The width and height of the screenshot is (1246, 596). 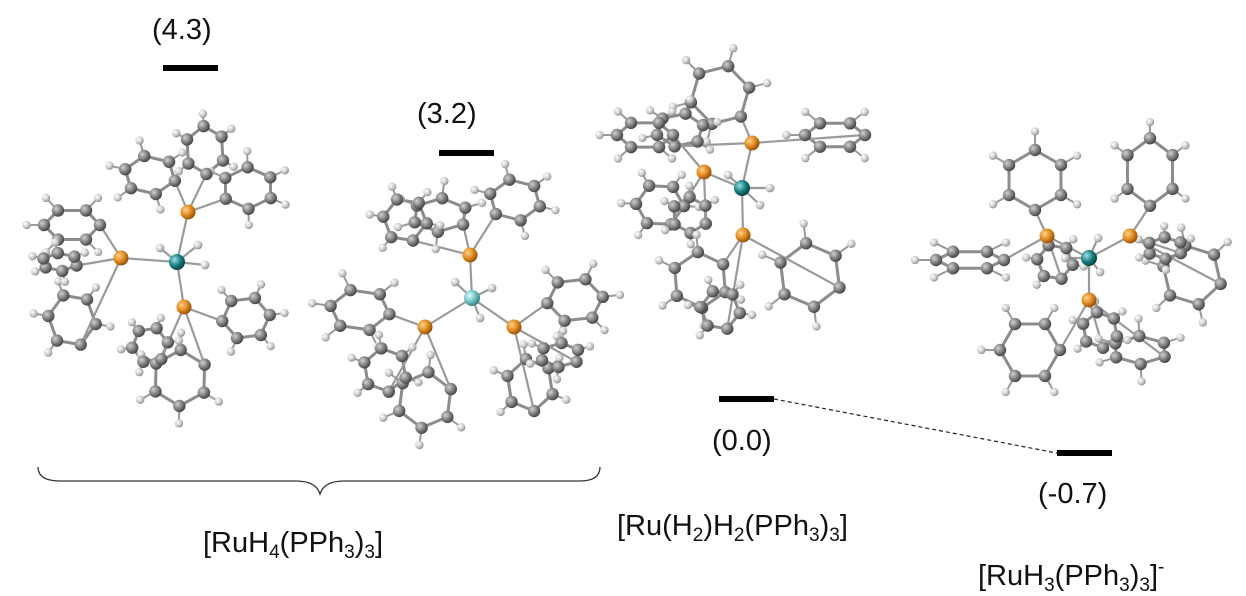 I want to click on energy-value-minus-0-7: (-0.7), so click(x=1072, y=494).